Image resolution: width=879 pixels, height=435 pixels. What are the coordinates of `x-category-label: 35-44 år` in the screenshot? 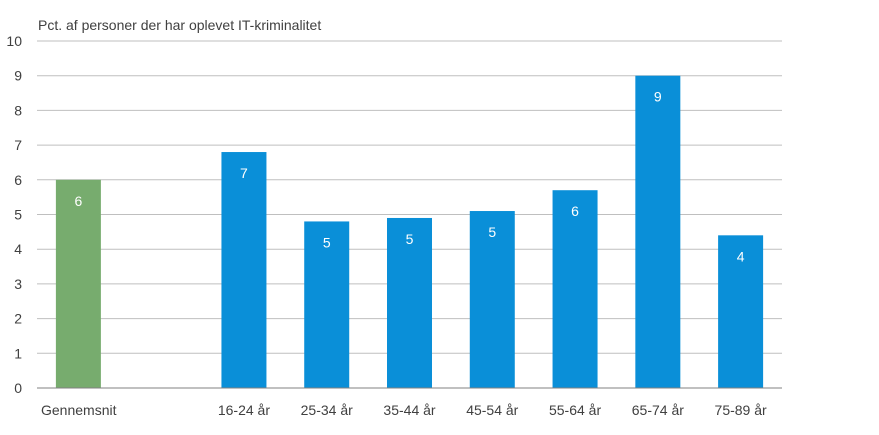 It's located at (409, 410).